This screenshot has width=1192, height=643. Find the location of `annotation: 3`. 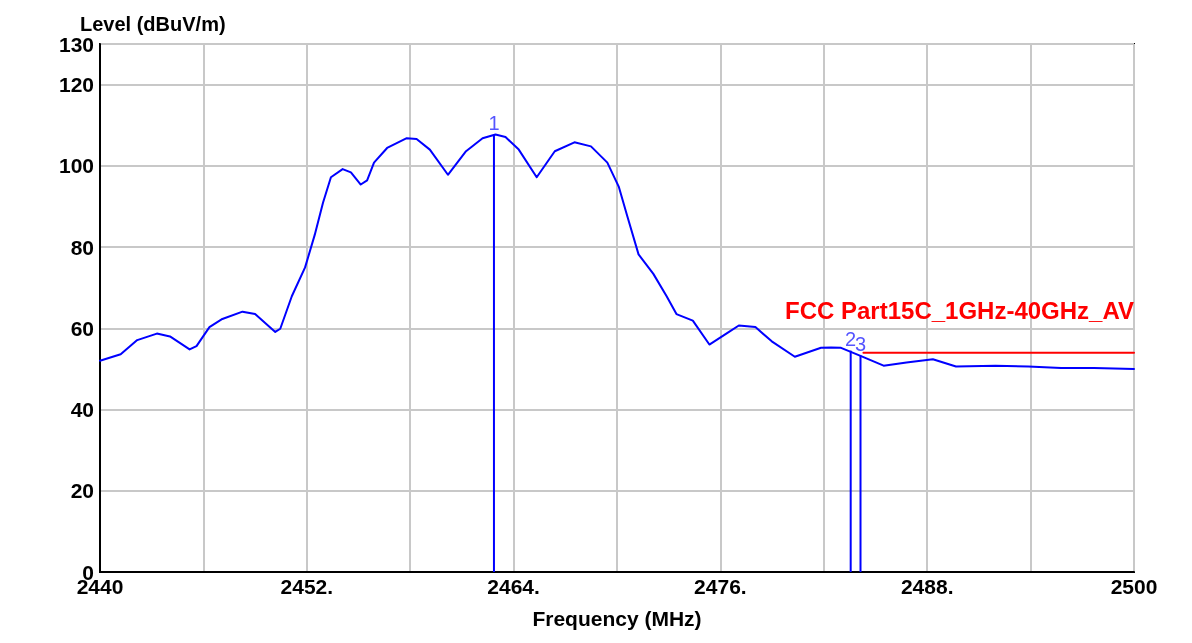

annotation: 3 is located at coordinates (860, 343).